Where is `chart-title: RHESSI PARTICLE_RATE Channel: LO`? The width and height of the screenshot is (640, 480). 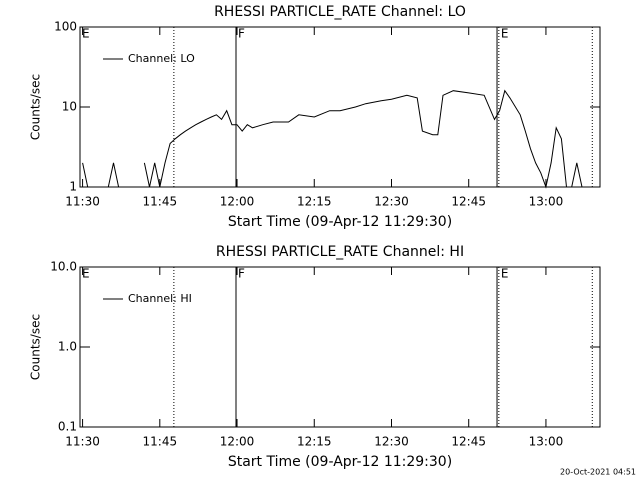
chart-title: RHESSI PARTICLE_RATE Channel: LO is located at coordinates (340, 12).